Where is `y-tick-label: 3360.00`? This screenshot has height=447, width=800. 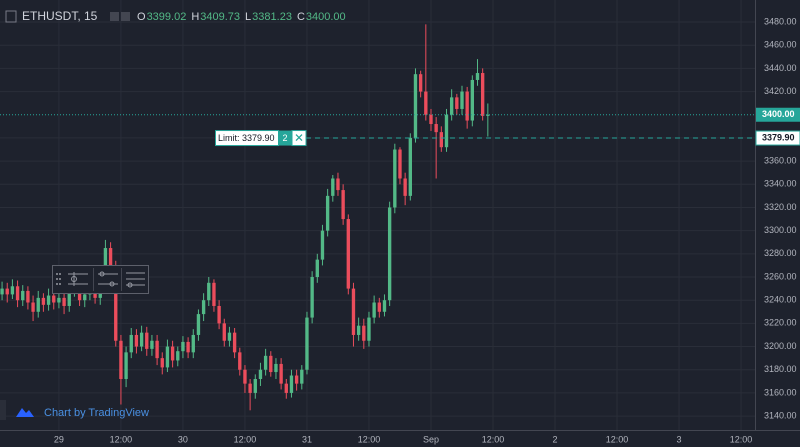
y-tick-label: 3360.00 is located at coordinates (780, 160).